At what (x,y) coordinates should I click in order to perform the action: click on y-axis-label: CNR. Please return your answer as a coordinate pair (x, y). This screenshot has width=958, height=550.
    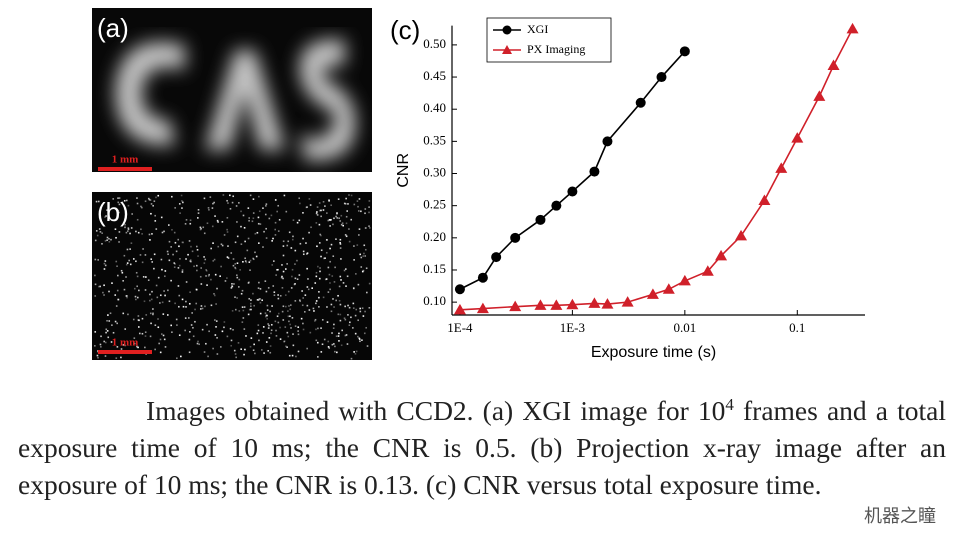
    Looking at the image, I should click on (403, 170).